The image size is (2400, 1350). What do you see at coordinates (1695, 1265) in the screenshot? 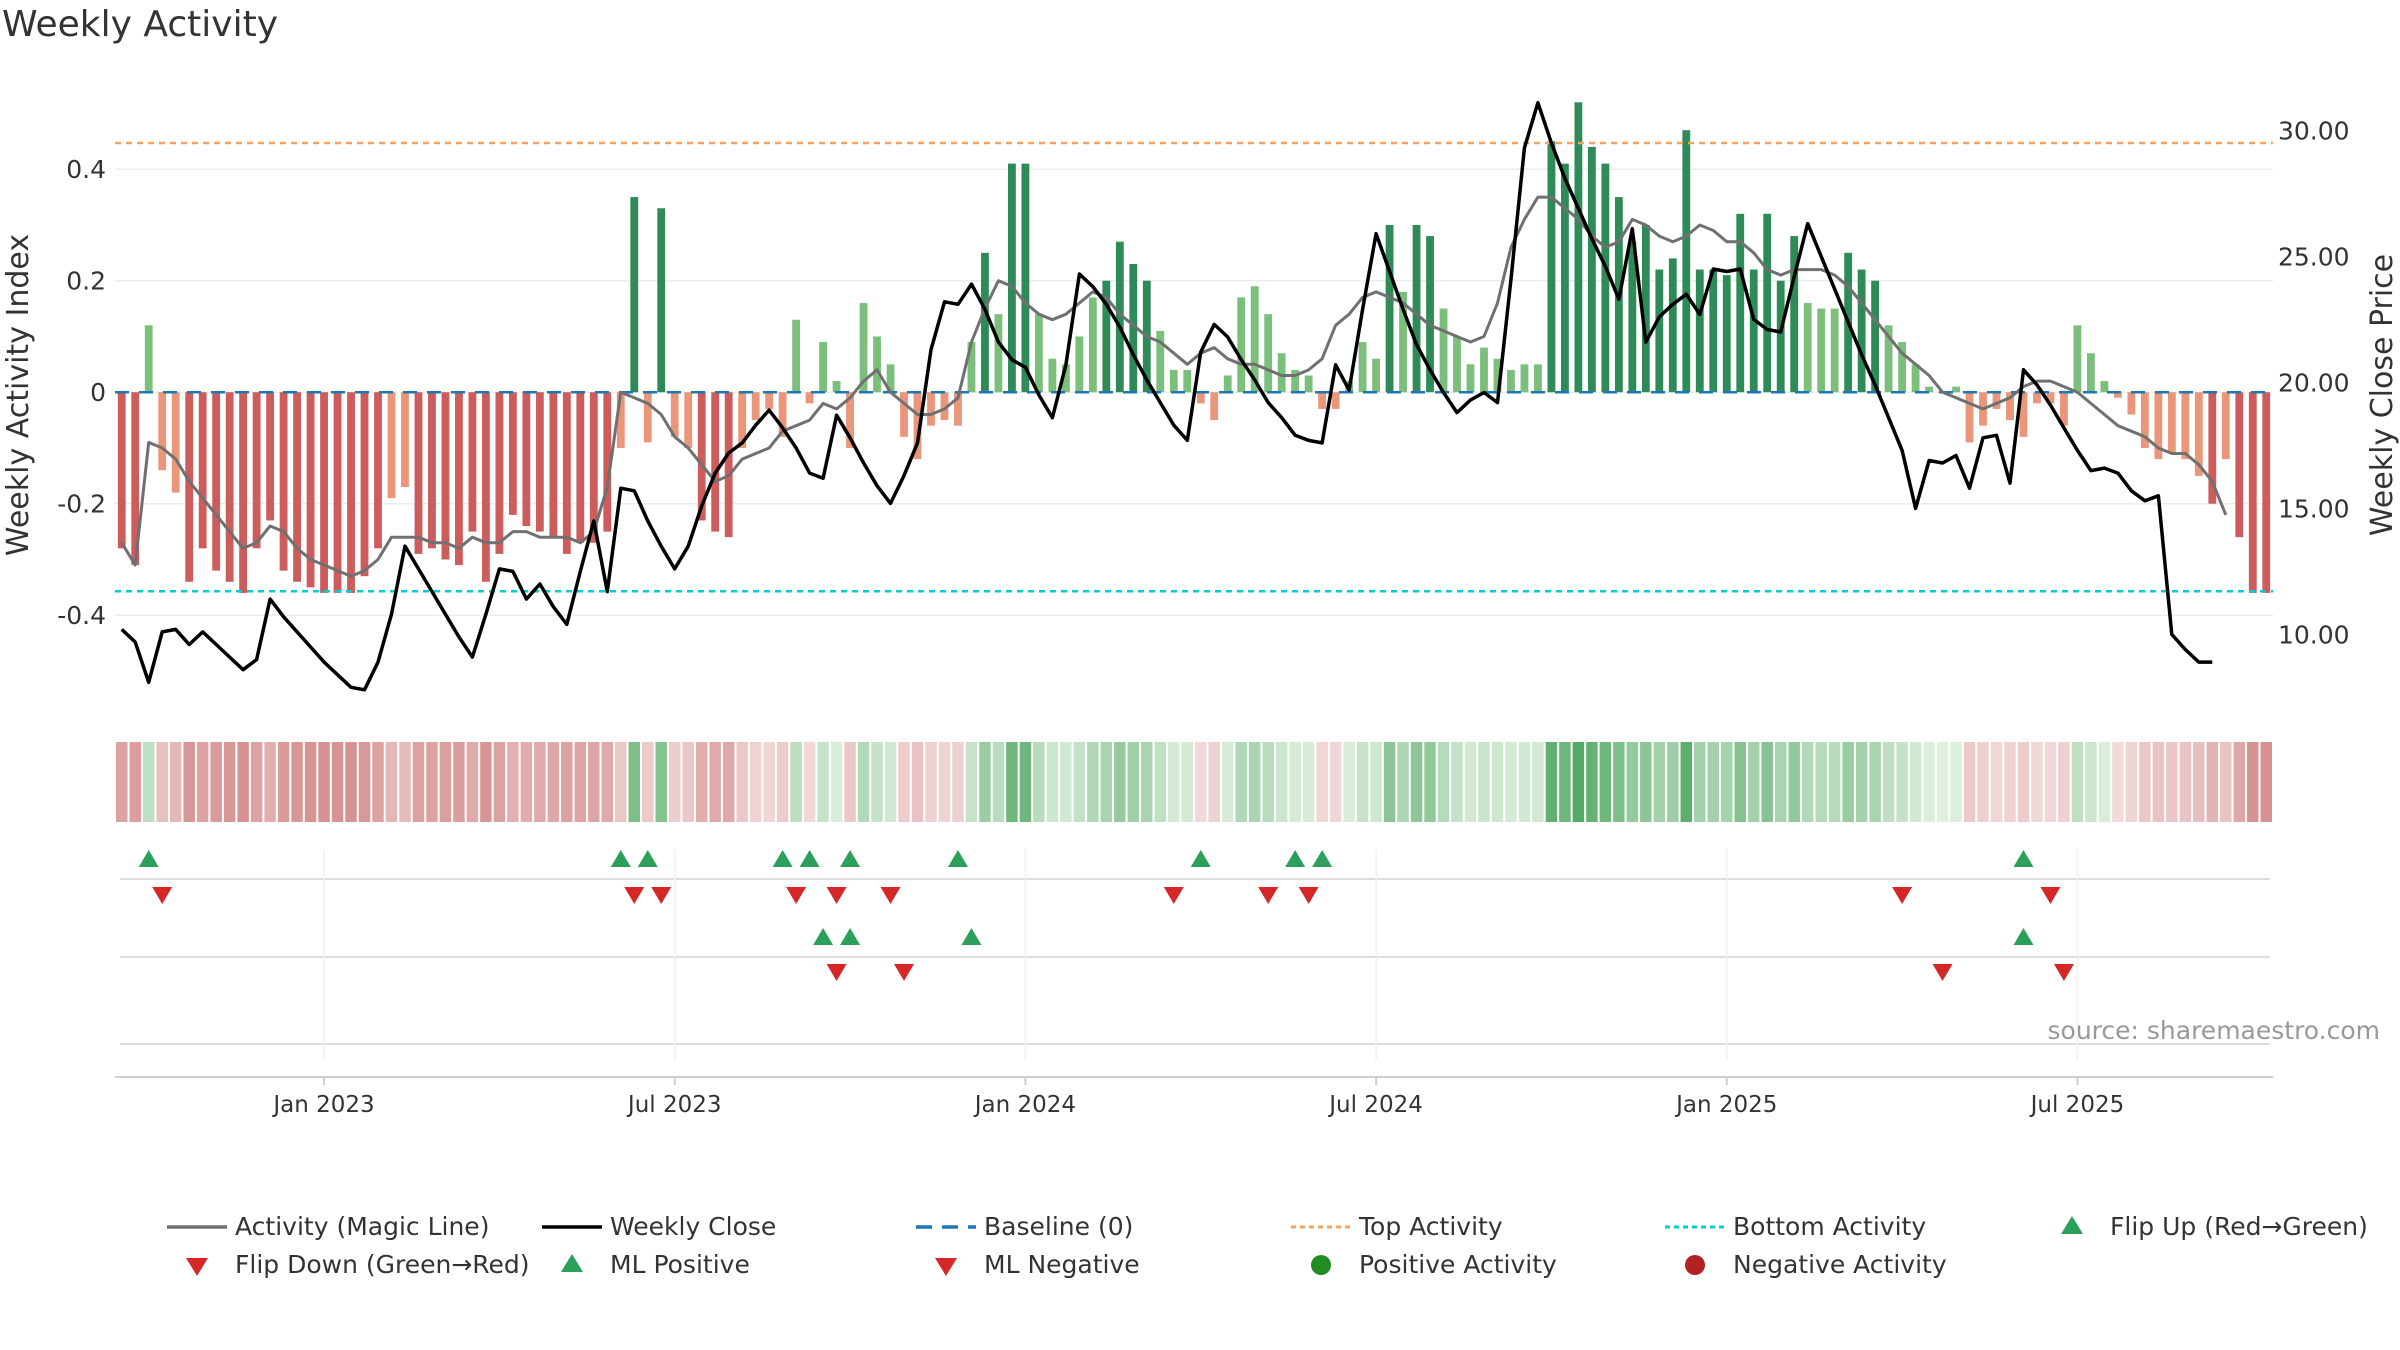
I see `negative-dot-icon` at bounding box center [1695, 1265].